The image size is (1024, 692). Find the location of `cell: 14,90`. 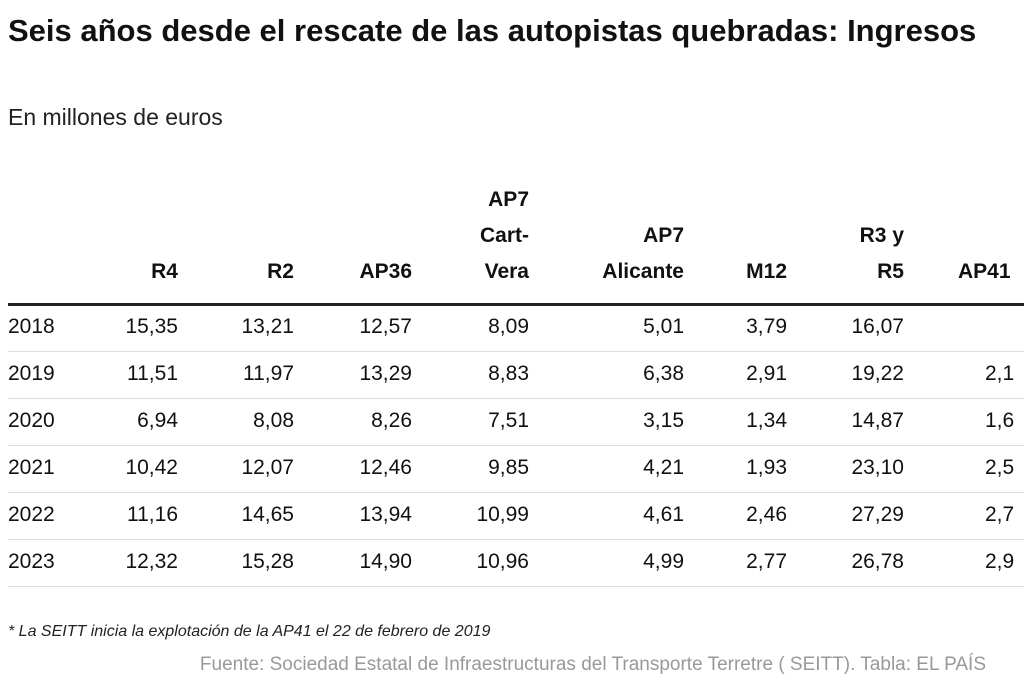

cell: 14,90 is located at coordinates (385, 561).